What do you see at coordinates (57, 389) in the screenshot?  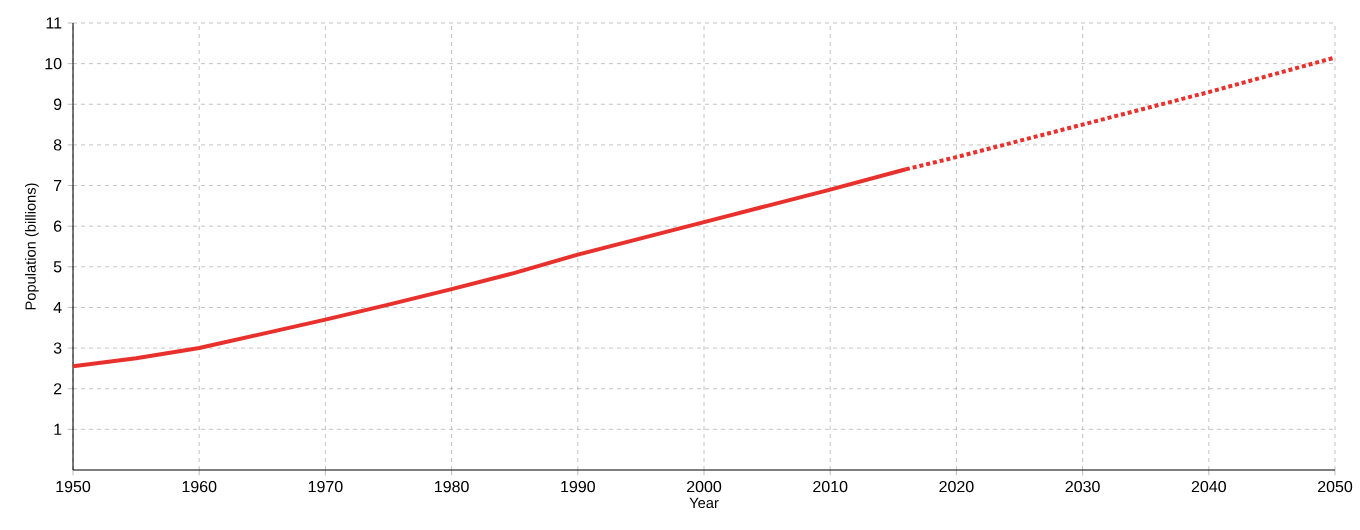 I see `y-tick-label: 2` at bounding box center [57, 389].